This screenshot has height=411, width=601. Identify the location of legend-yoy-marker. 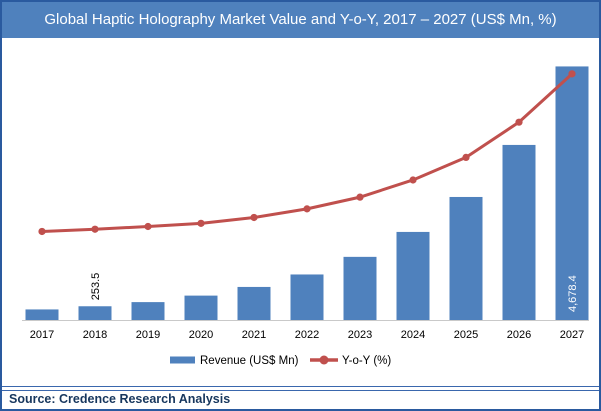
(324, 360).